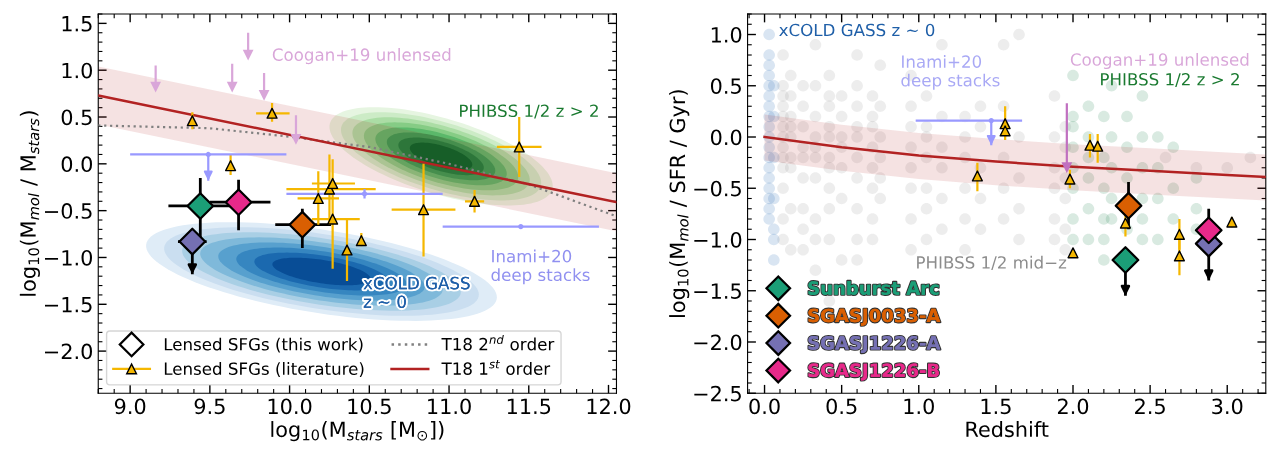 The image size is (1276, 452). What do you see at coordinates (841, 406) in the screenshot?
I see `x-tick-label: 0.5` at bounding box center [841, 406].